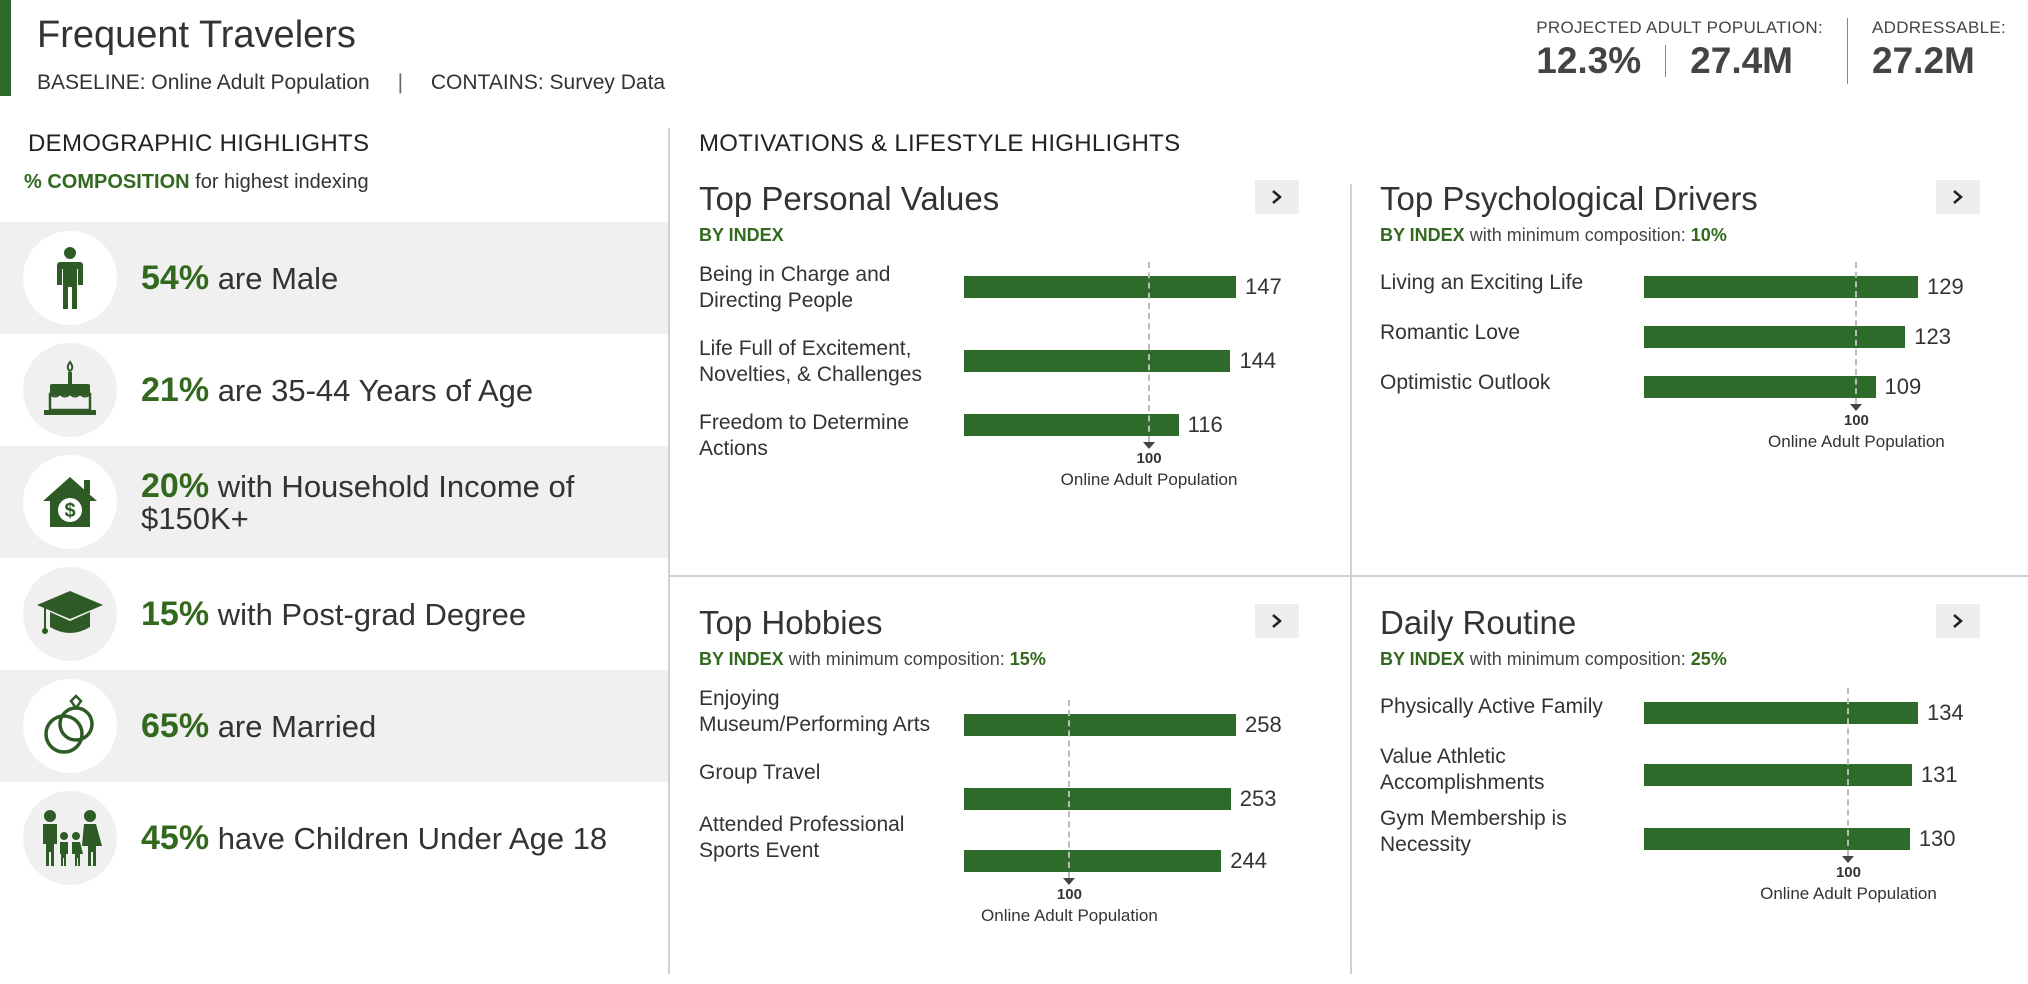 The width and height of the screenshot is (2028, 984). I want to click on bar-label: Optimistic Outlook, so click(1465, 382).